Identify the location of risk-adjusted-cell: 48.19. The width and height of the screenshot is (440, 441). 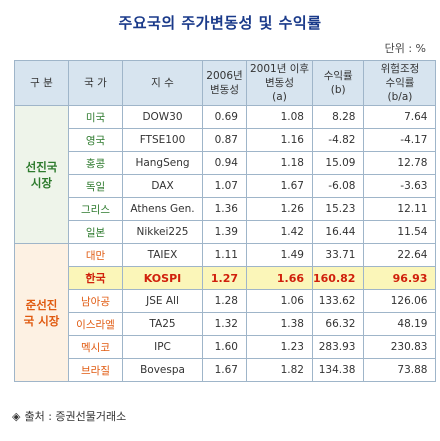
(400, 324).